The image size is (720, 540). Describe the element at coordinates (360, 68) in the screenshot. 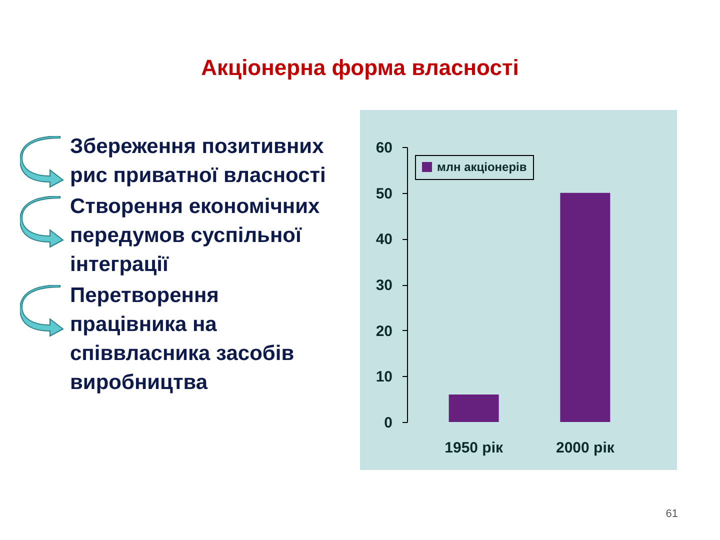

I see `chart-title: Акціонерна форма власності` at that location.